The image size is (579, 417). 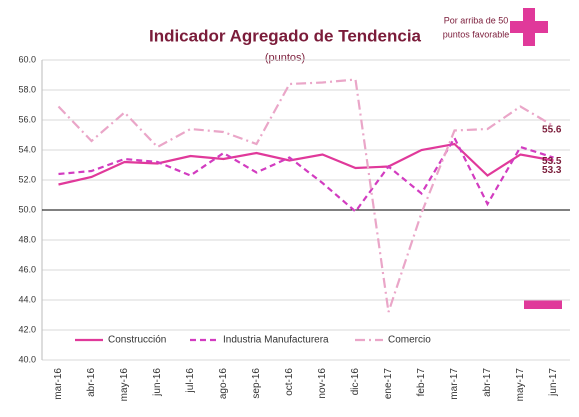 What do you see at coordinates (285, 58) in the screenshot?
I see `chart-subtitle: (puntos)` at bounding box center [285, 58].